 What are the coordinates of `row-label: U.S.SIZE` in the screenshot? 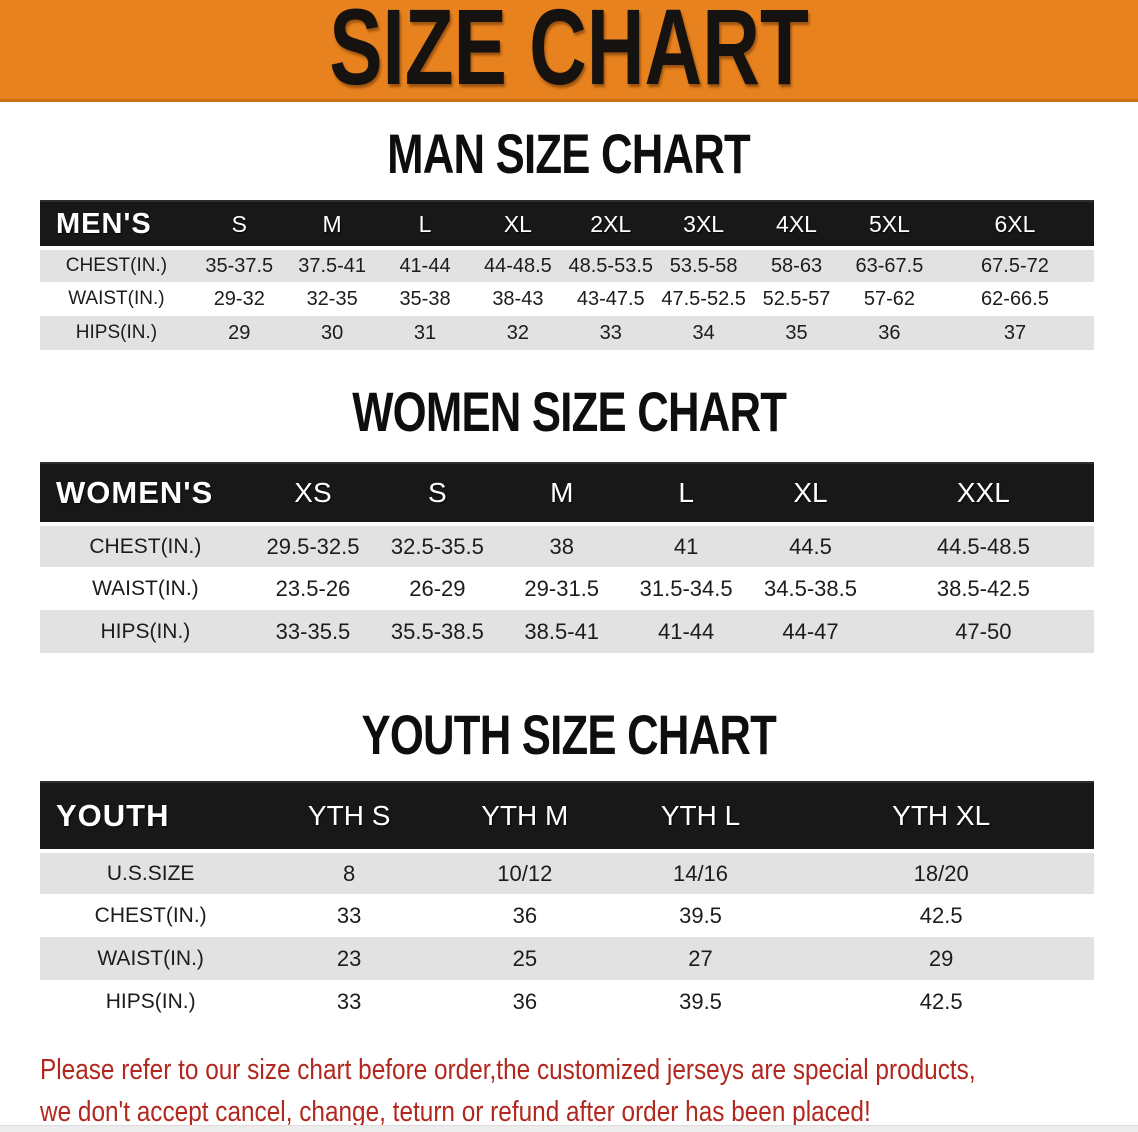 It's located at (151, 871).